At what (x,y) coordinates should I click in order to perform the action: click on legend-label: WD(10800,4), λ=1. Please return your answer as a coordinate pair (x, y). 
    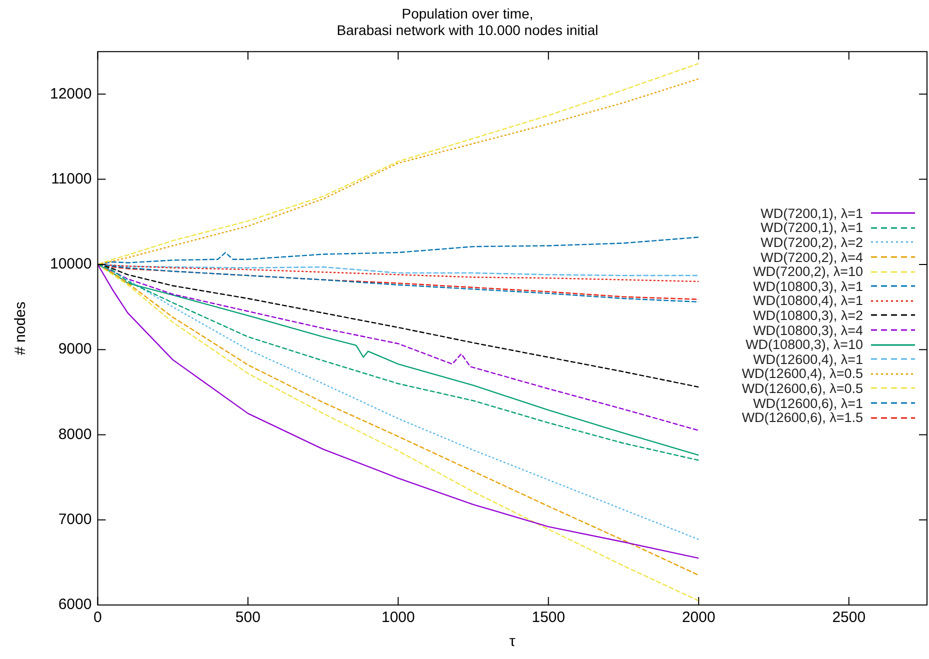
    Looking at the image, I should click on (808, 300).